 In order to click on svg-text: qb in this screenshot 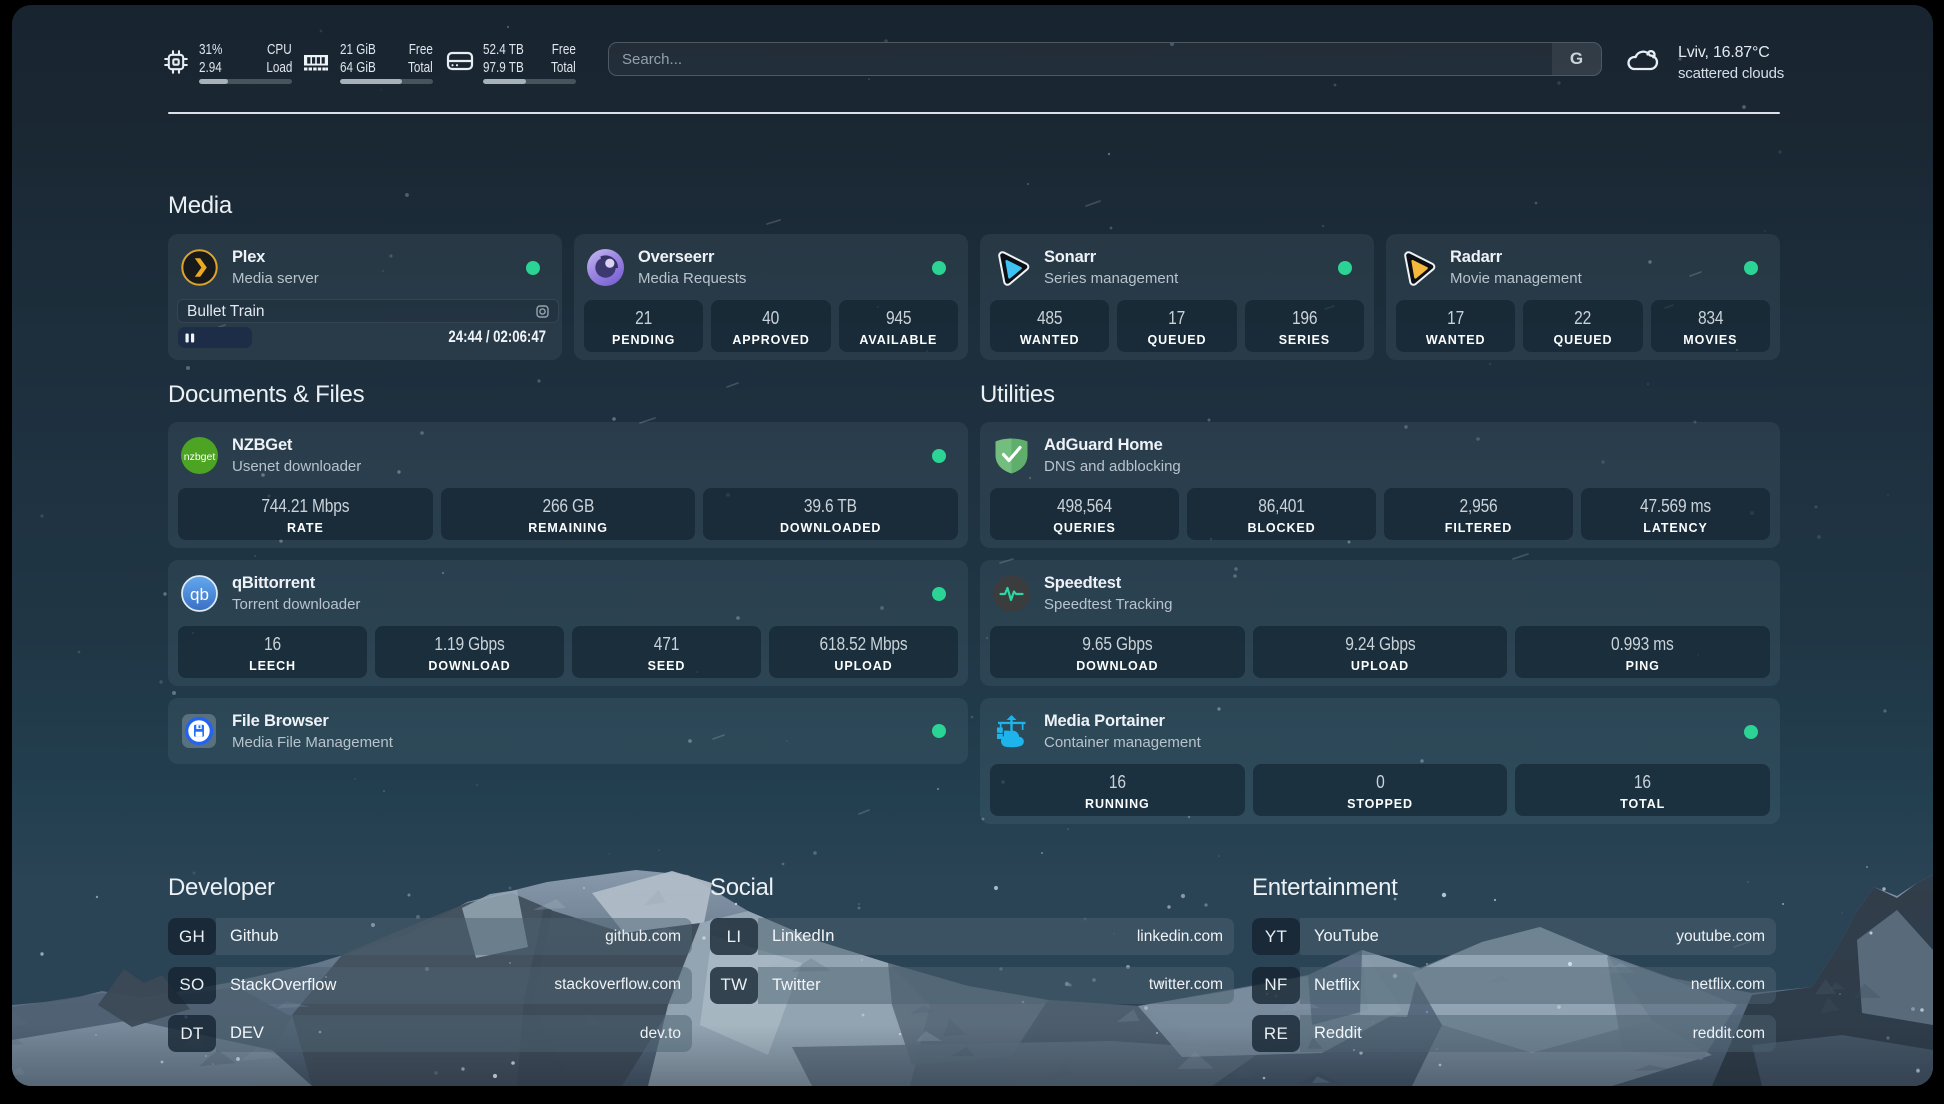, I will do `click(199, 594)`.